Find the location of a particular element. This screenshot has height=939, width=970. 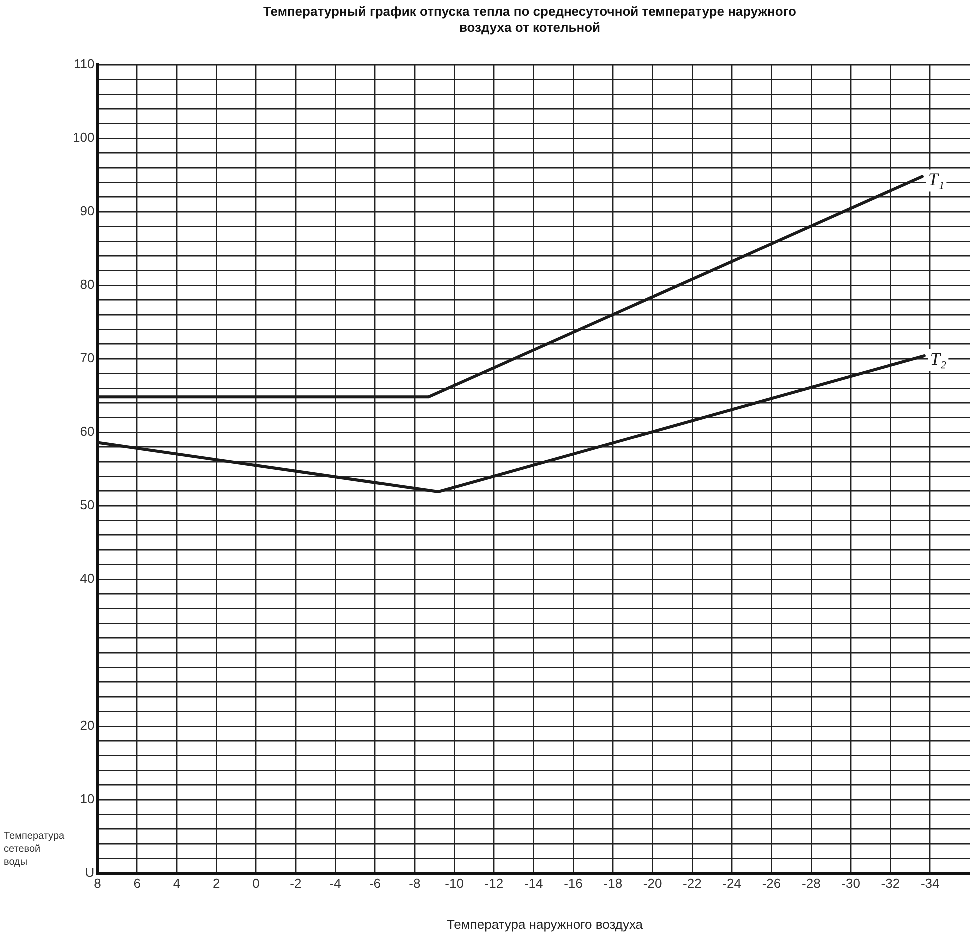

x-tick-label: -8 is located at coordinates (415, 883).